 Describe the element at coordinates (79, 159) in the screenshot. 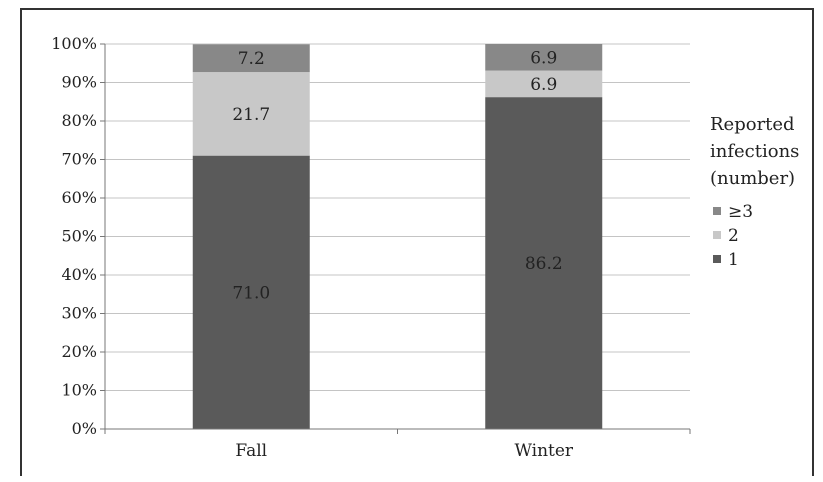

I see `y-tick-label: 70%` at that location.